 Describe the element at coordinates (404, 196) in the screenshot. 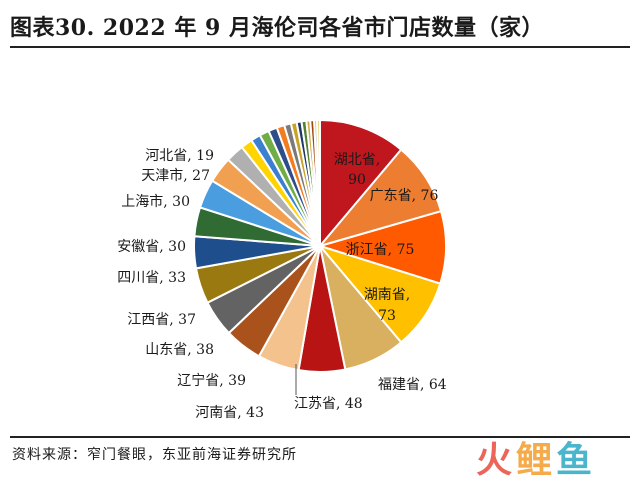

I see `slice-label-1: 广东省, 76` at that location.